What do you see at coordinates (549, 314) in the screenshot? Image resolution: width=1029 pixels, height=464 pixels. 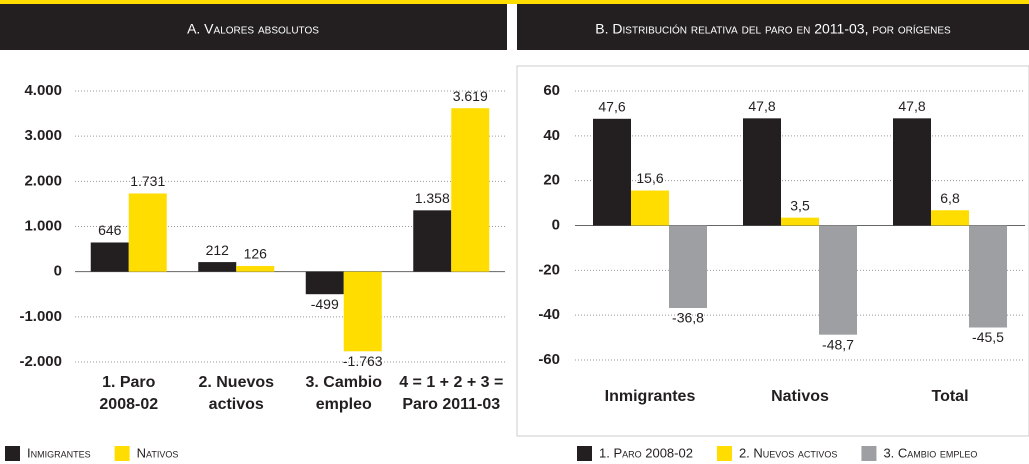 I see `y-tick-label: -40` at bounding box center [549, 314].